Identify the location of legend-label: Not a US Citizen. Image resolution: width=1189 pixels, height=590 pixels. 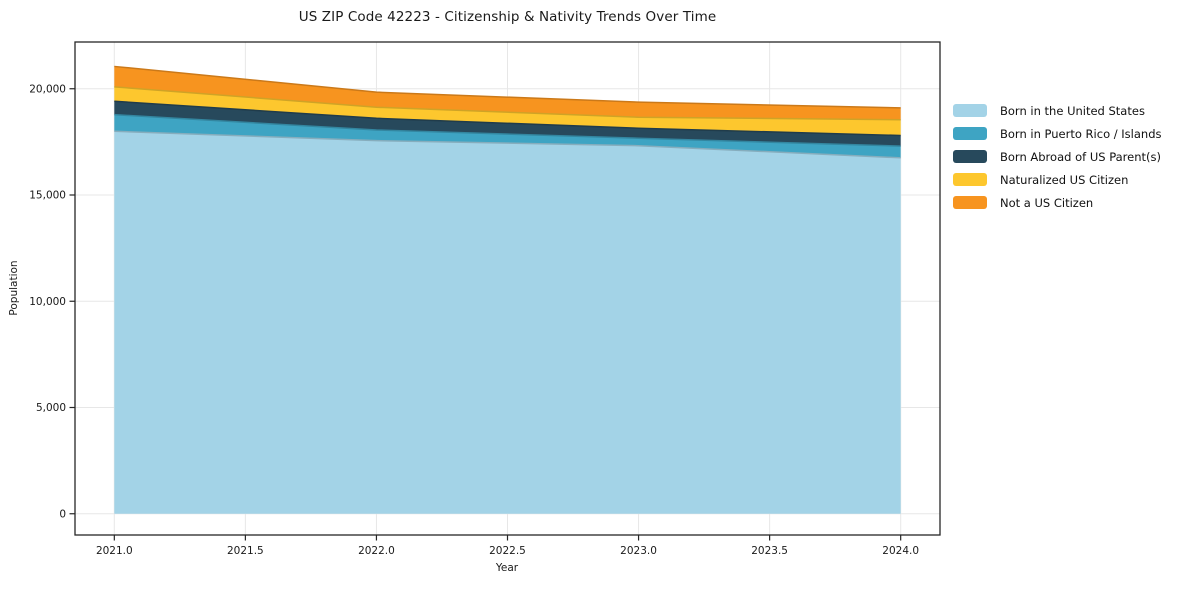
(1047, 202).